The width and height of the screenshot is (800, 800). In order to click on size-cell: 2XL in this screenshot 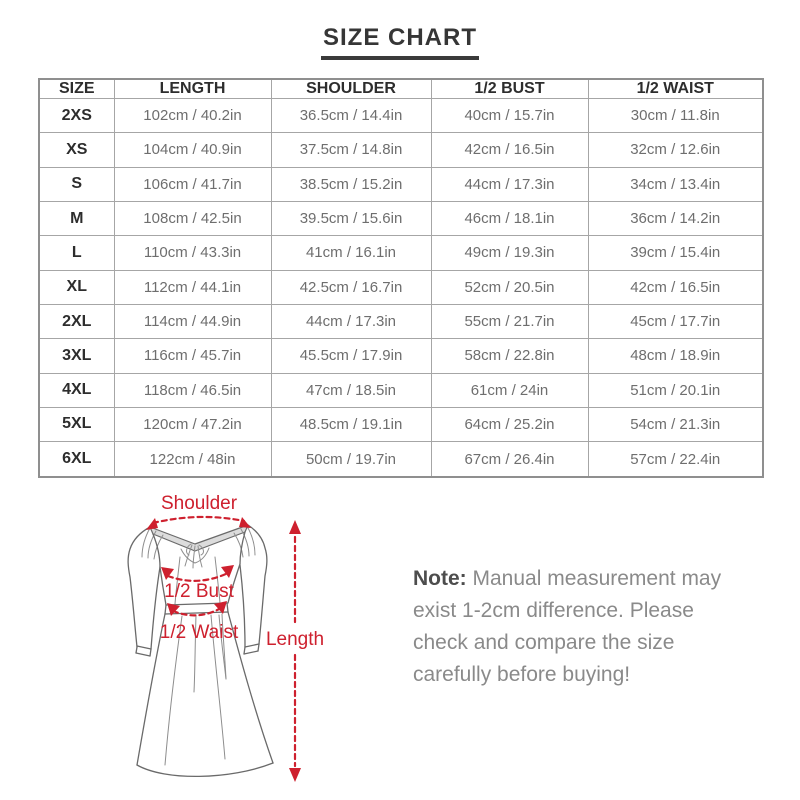, I will do `click(76, 321)`.